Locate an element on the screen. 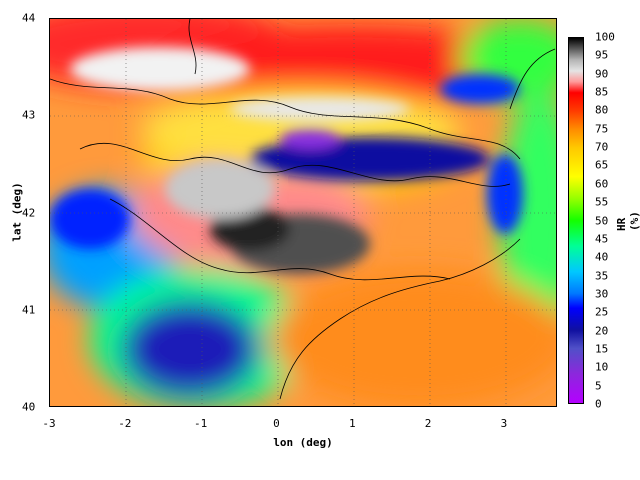 This screenshot has width=640, height=480. colorbar-tick-label: 85 is located at coordinates (602, 92).